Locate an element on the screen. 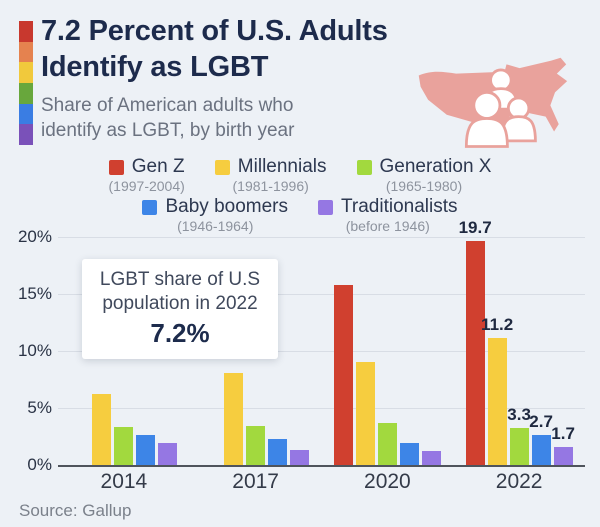  gridline-5pct is located at coordinates (321, 408).